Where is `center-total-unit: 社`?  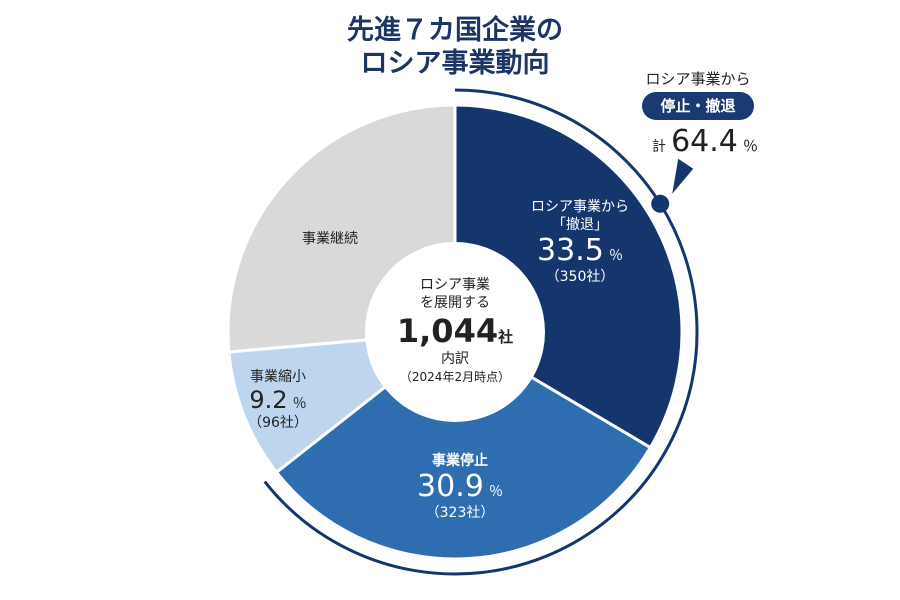
center-total-unit: 社 is located at coordinates (506, 337).